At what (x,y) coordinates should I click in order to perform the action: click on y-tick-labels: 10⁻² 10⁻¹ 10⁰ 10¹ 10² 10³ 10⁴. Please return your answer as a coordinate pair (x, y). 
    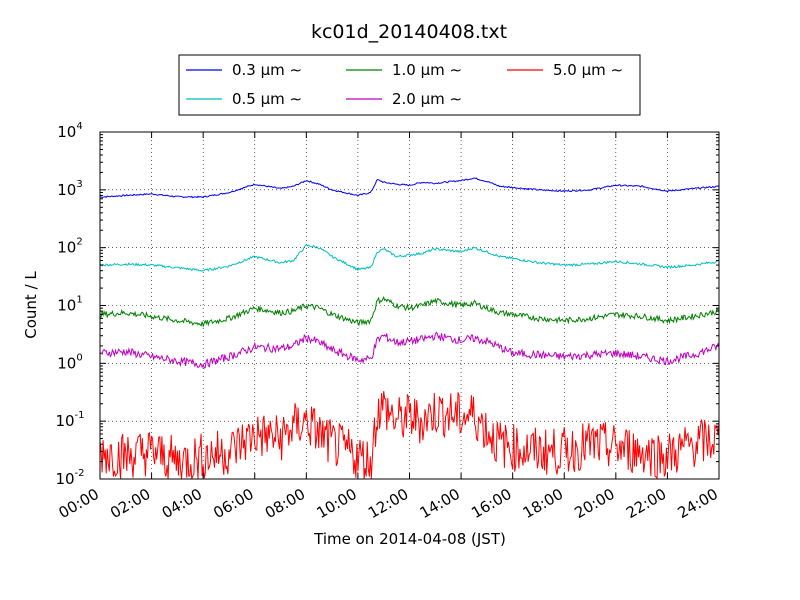
    Looking at the image, I should click on (69, 304).